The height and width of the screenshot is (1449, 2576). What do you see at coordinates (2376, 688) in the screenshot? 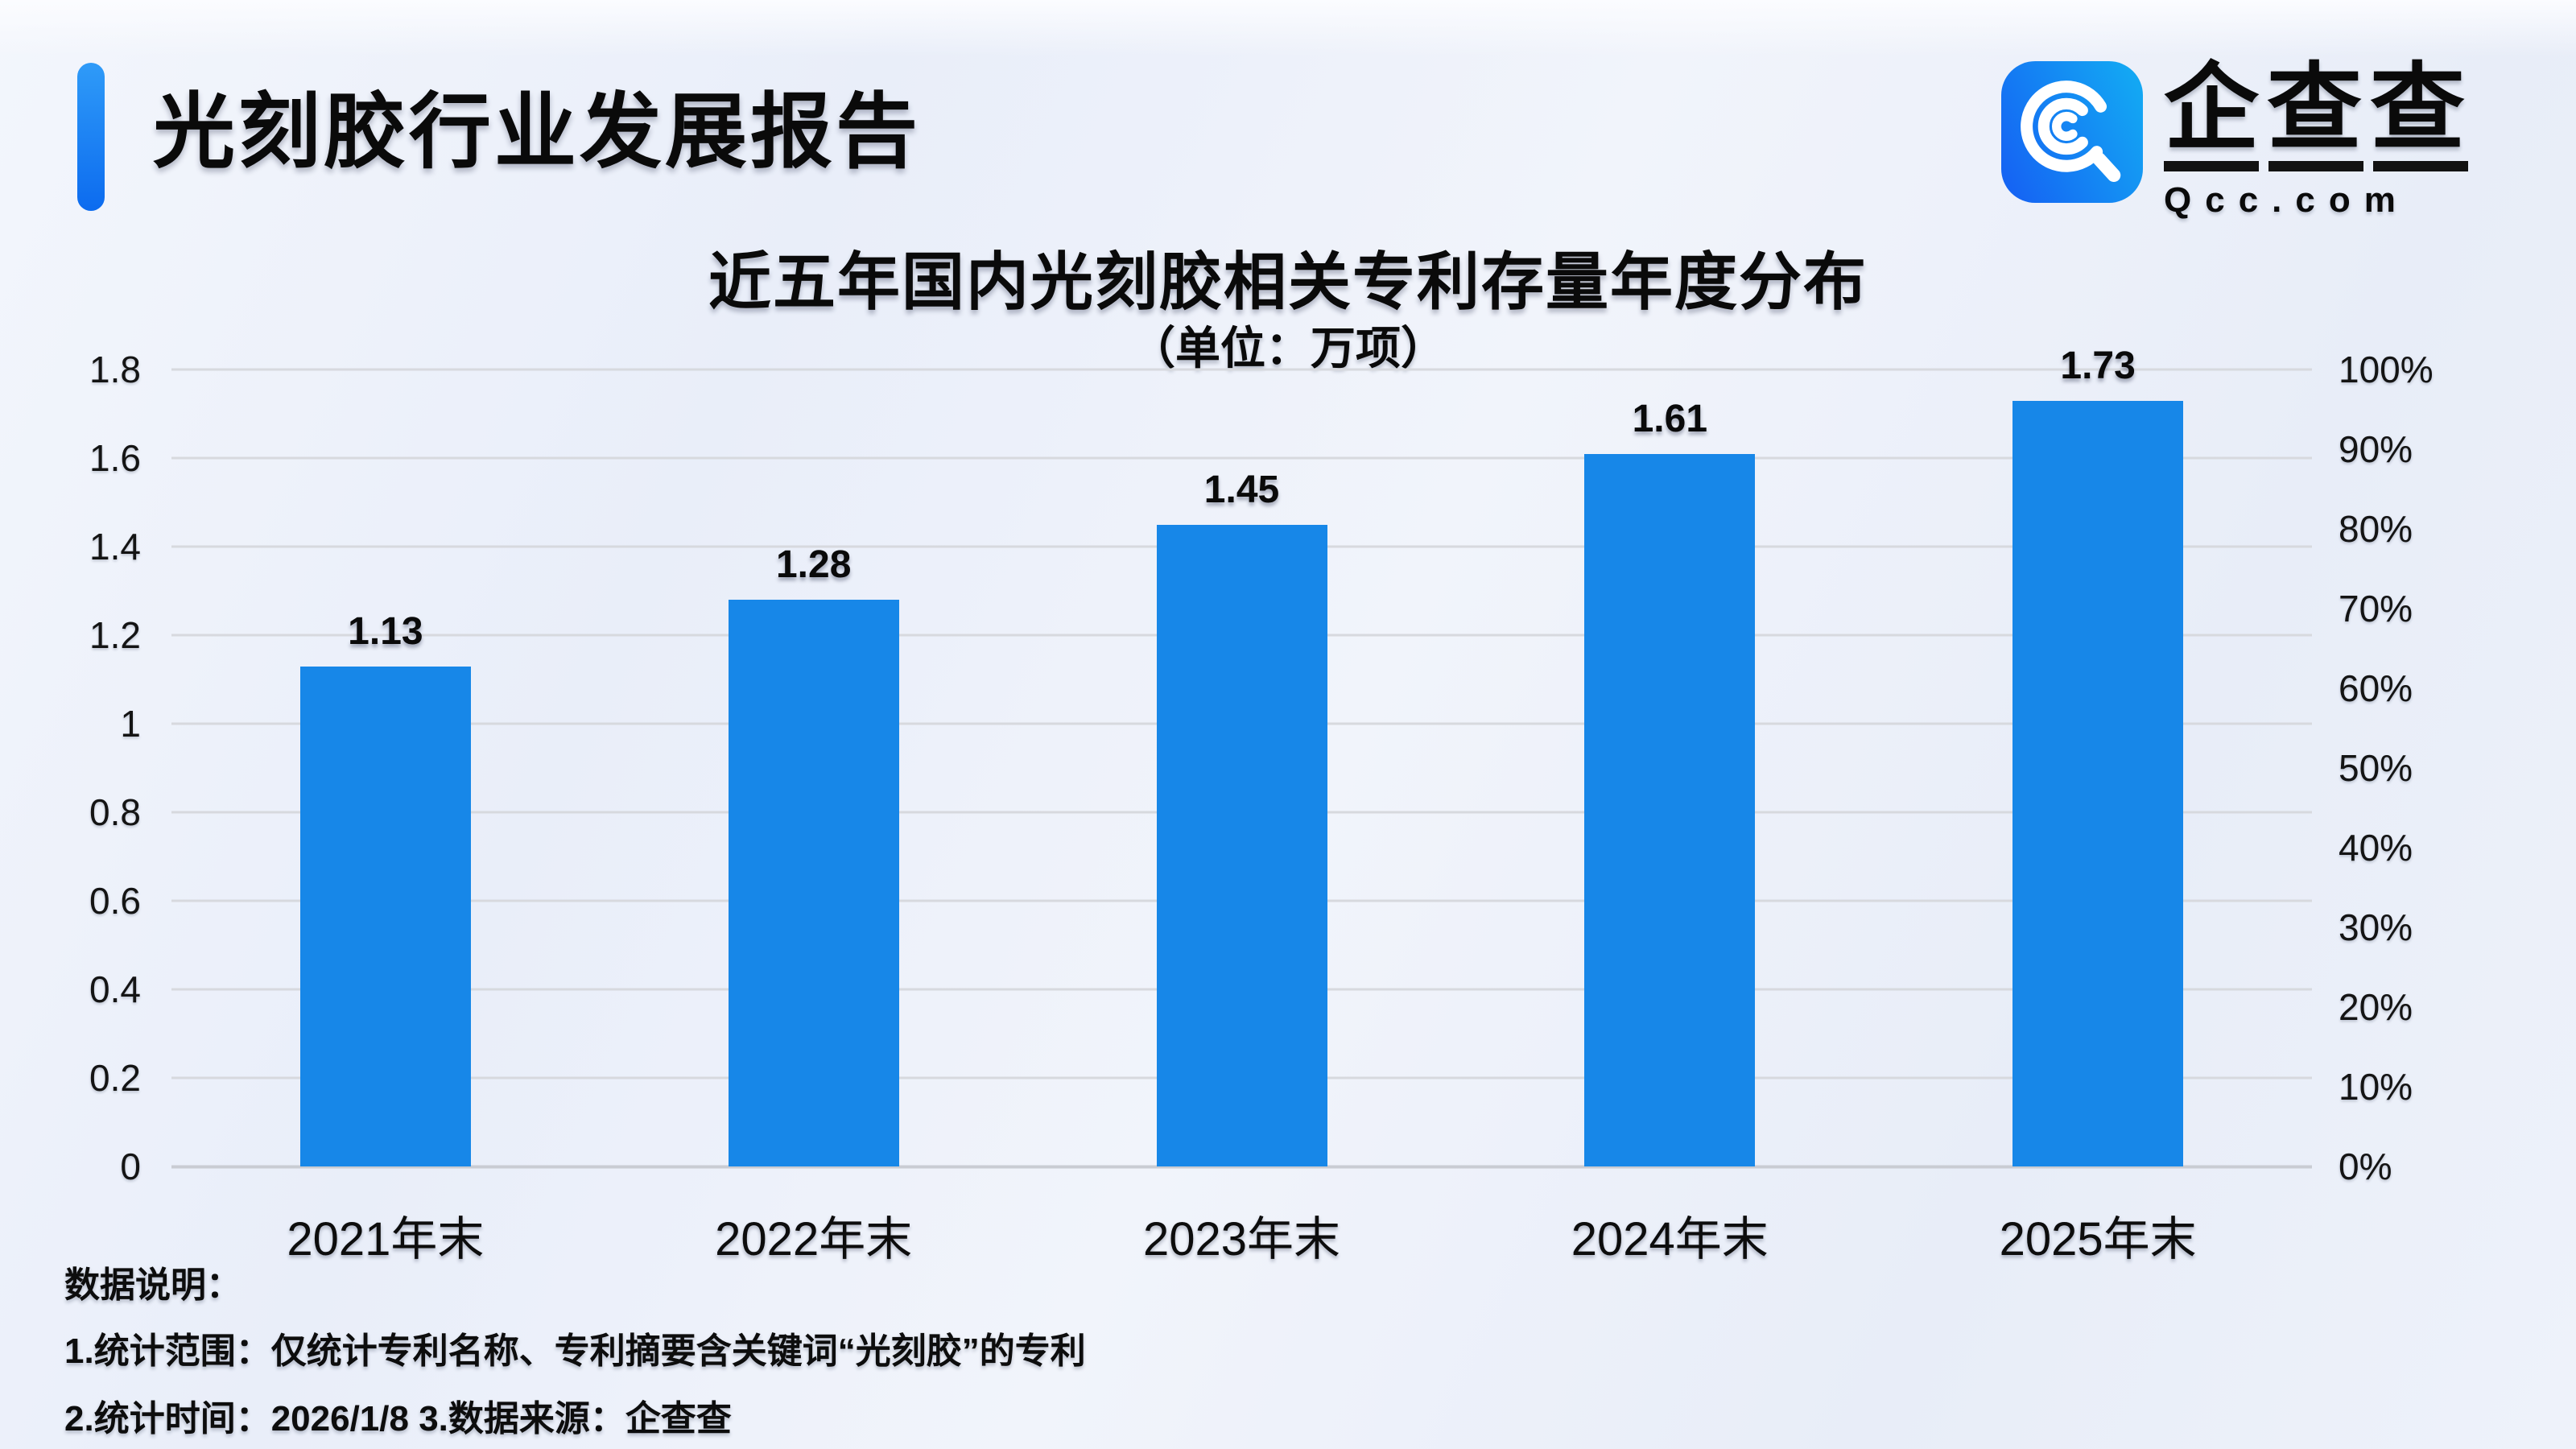
I see `right-axis-tick: 60%` at bounding box center [2376, 688].